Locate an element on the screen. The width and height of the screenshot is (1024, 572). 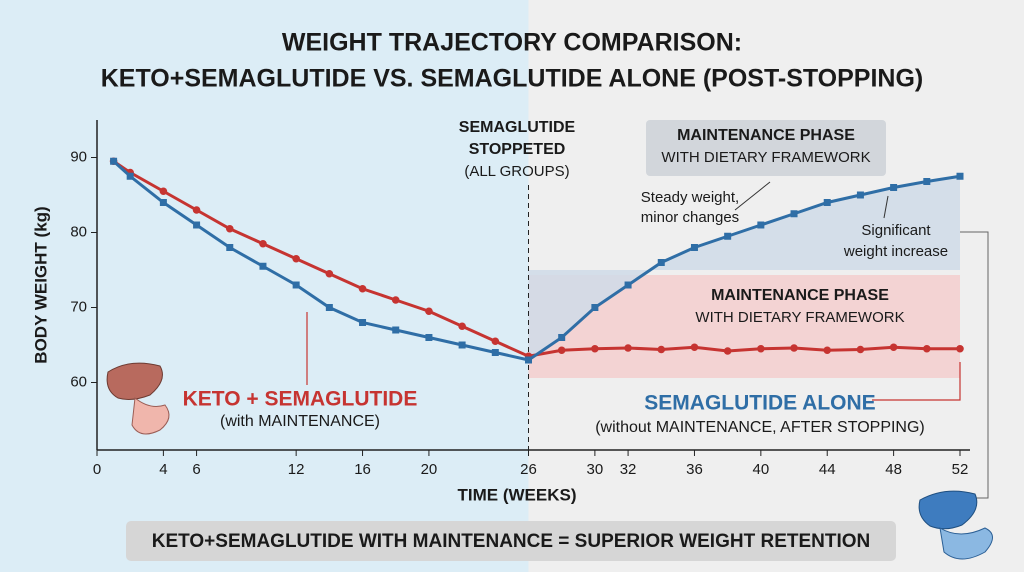
y-tick-label: 90 is located at coordinates (78, 156).